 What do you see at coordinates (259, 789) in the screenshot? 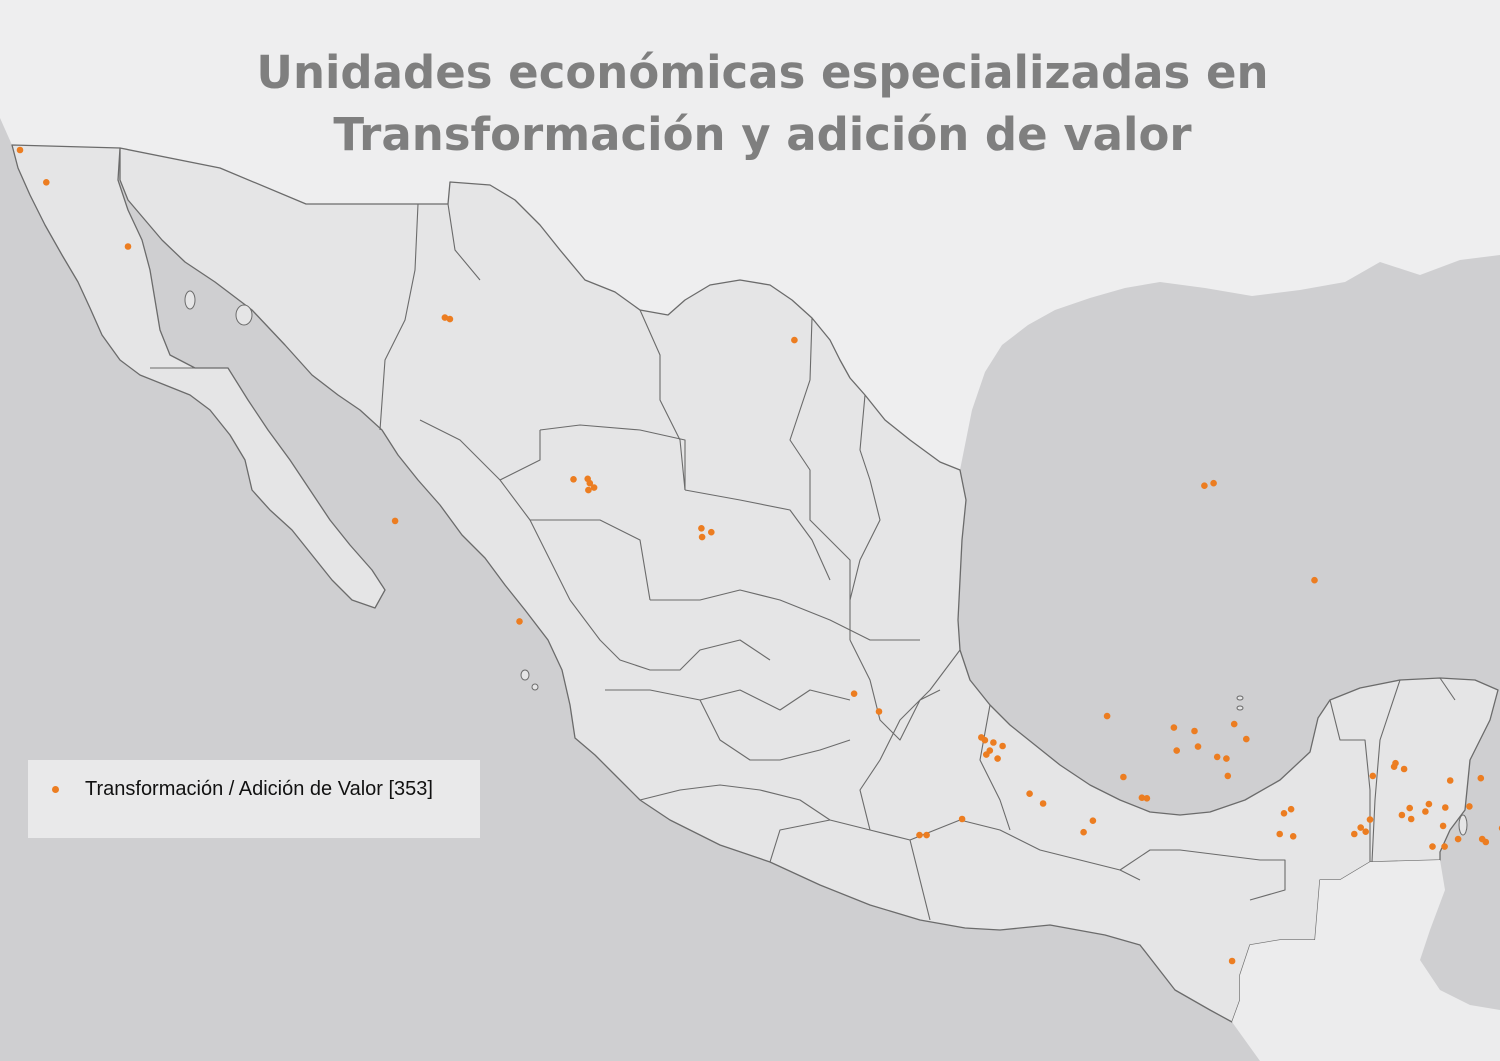
I see `legend-label: Transformación / Adición de Valor [353]` at bounding box center [259, 789].